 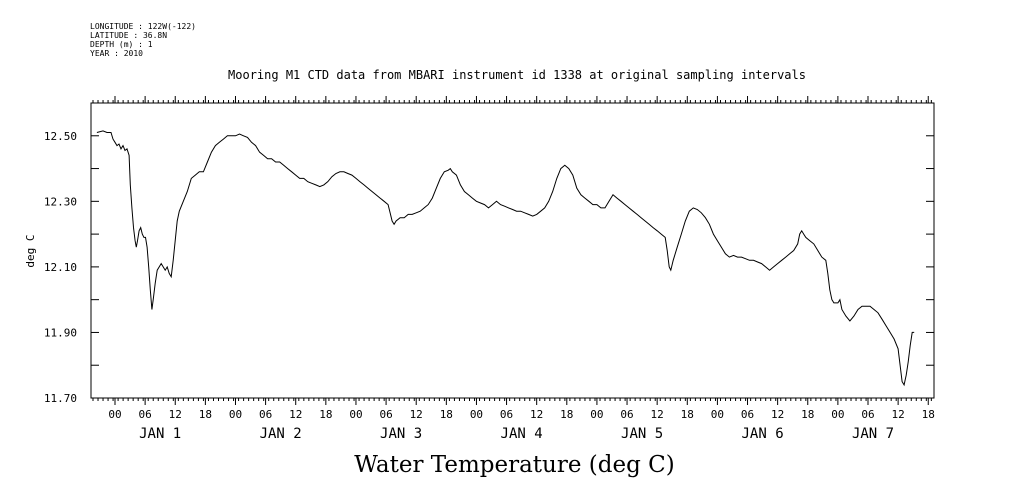 What do you see at coordinates (116, 53) in the screenshot?
I see `year-label: YEAR : 2010` at bounding box center [116, 53].